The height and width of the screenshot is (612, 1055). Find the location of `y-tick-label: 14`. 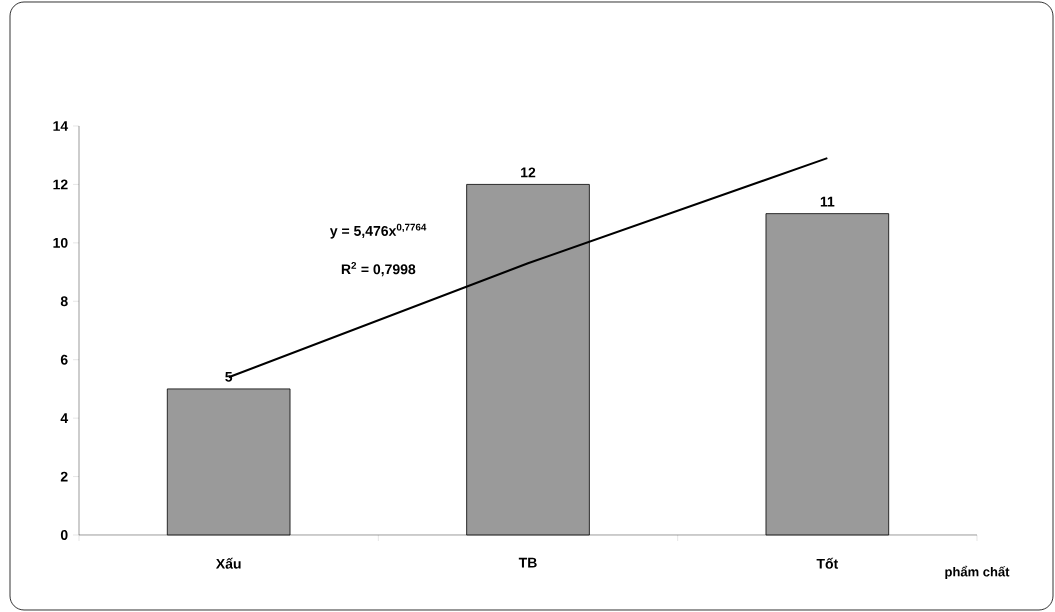

y-tick-label: 14 is located at coordinates (61, 126).